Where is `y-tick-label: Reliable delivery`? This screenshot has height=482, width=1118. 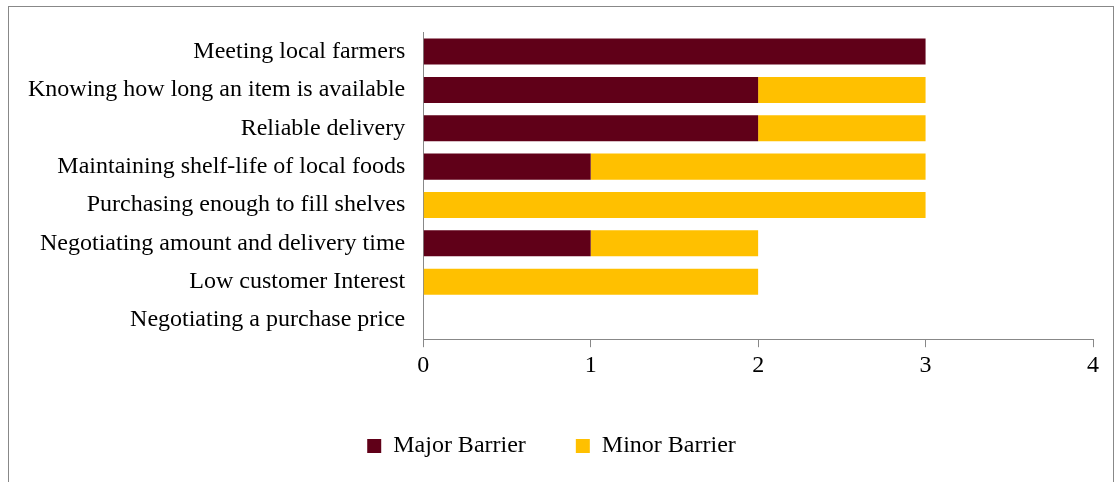
y-tick-label: Reliable delivery is located at coordinates (323, 126).